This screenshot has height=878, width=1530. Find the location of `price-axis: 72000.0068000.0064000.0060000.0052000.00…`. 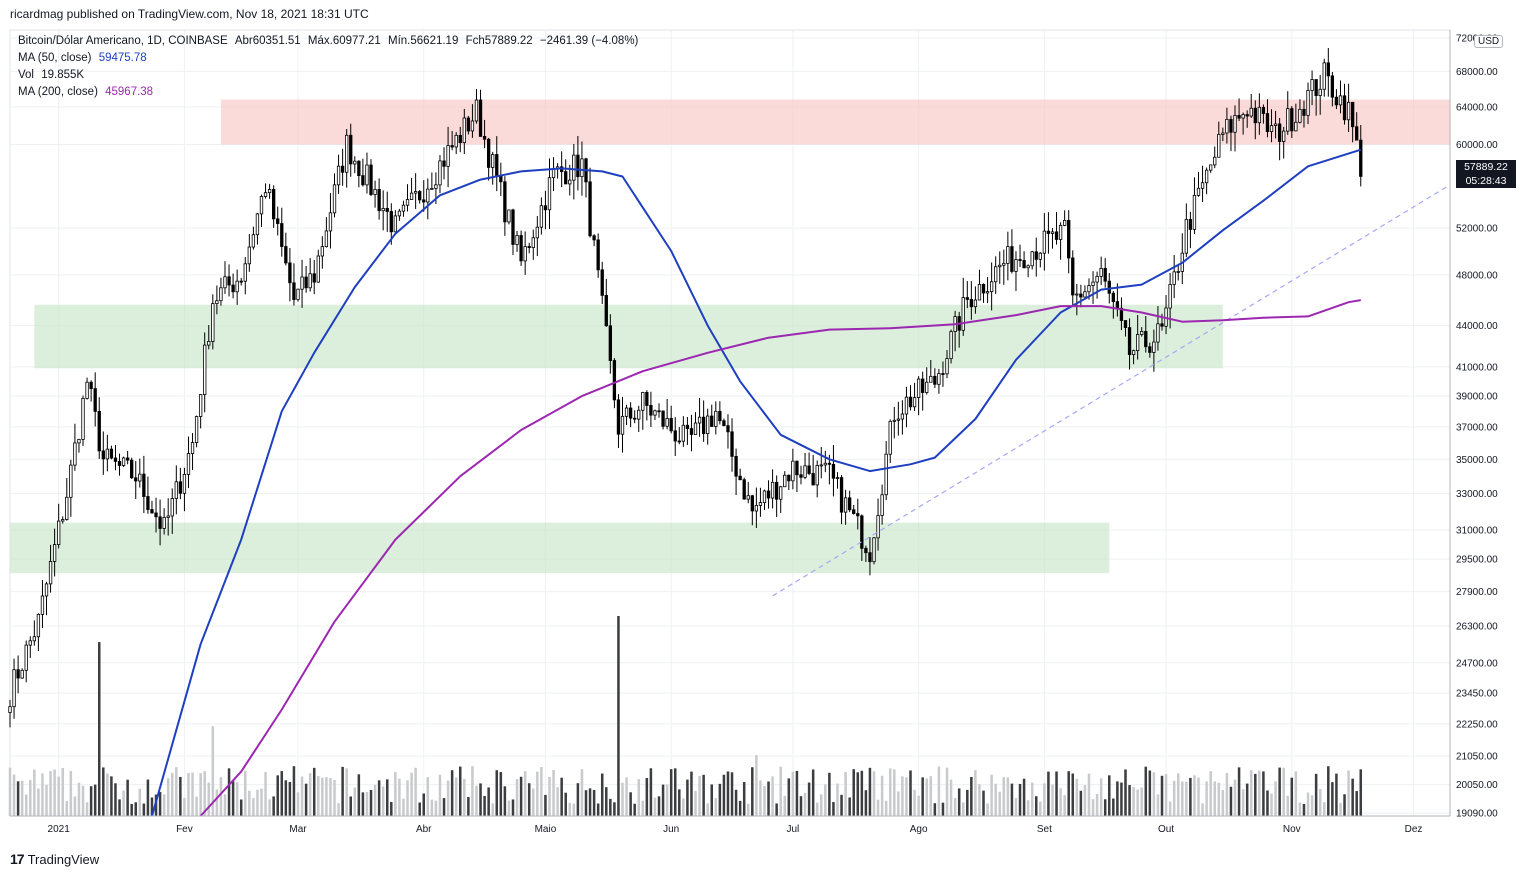

price-axis: 72000.0068000.0064000.0060000.0052000.00… is located at coordinates (1477, 427).